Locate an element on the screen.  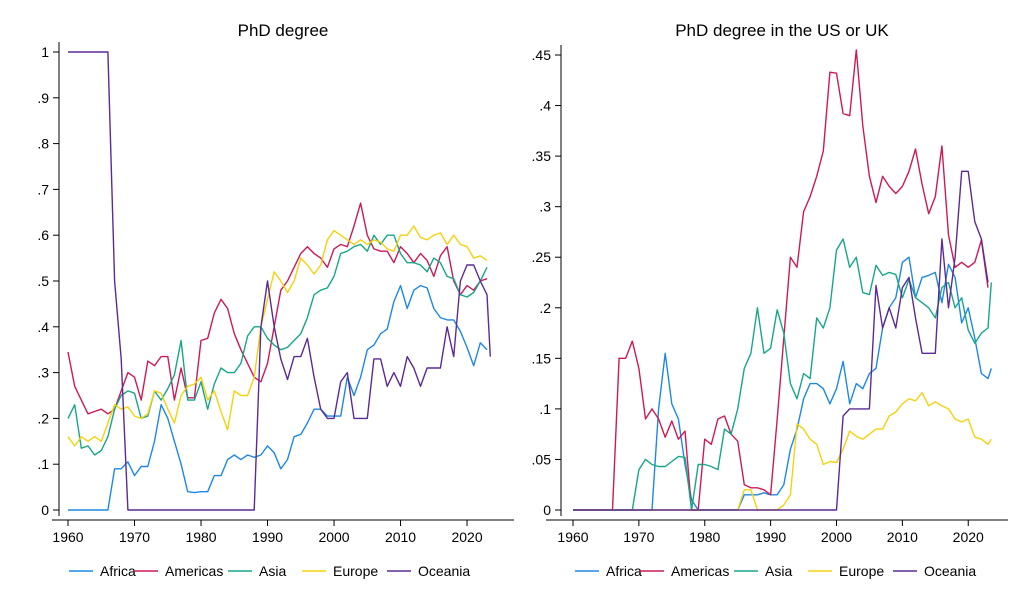
y-tick-label: 1 is located at coordinates (45, 52).